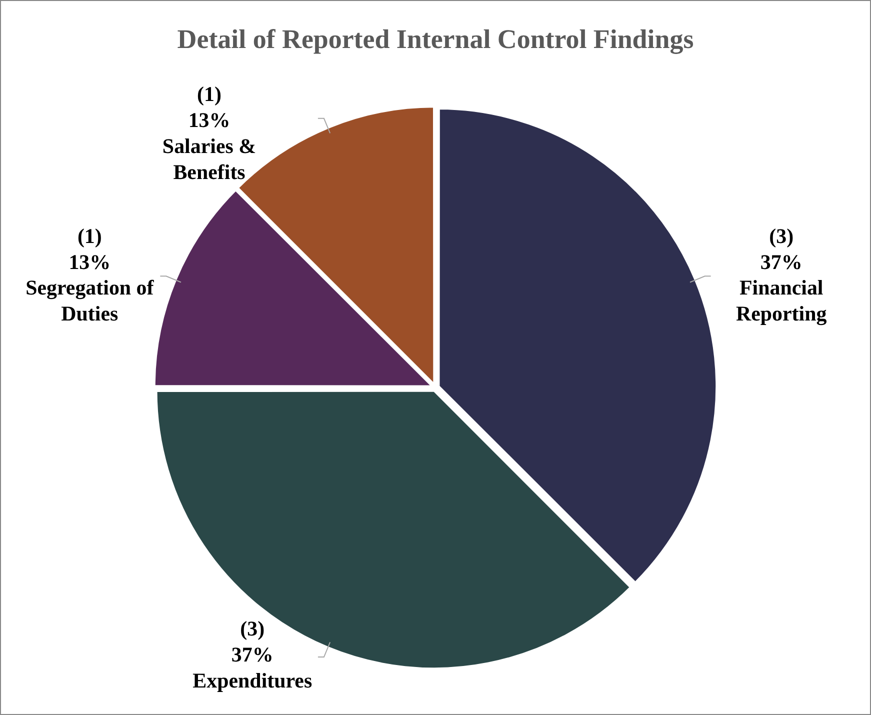  Describe the element at coordinates (252, 680) in the screenshot. I see `slice-label: Expenditures` at that location.